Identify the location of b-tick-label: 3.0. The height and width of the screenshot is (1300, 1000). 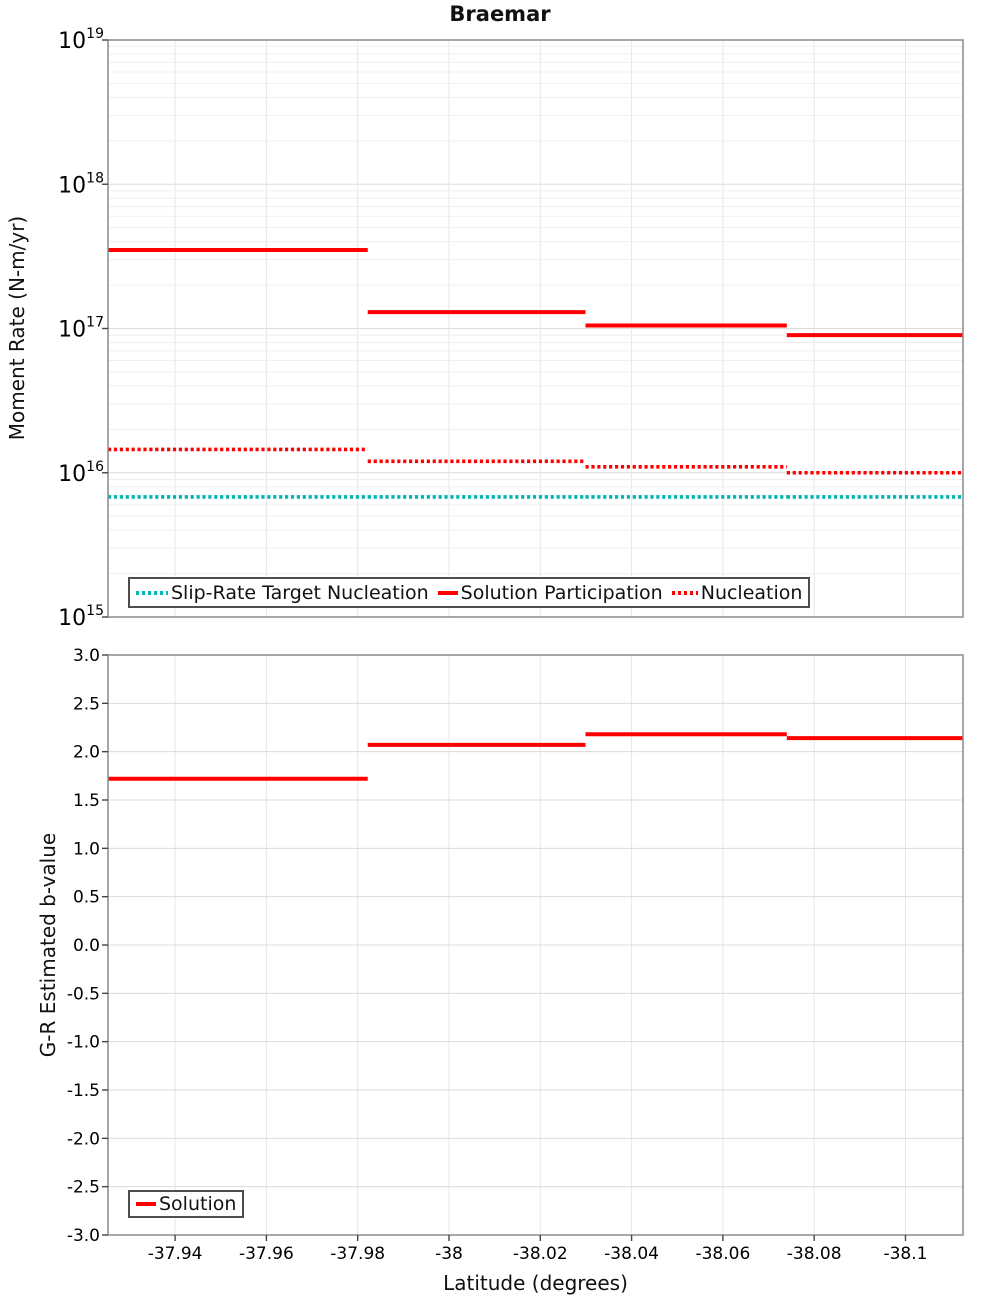
(86, 656).